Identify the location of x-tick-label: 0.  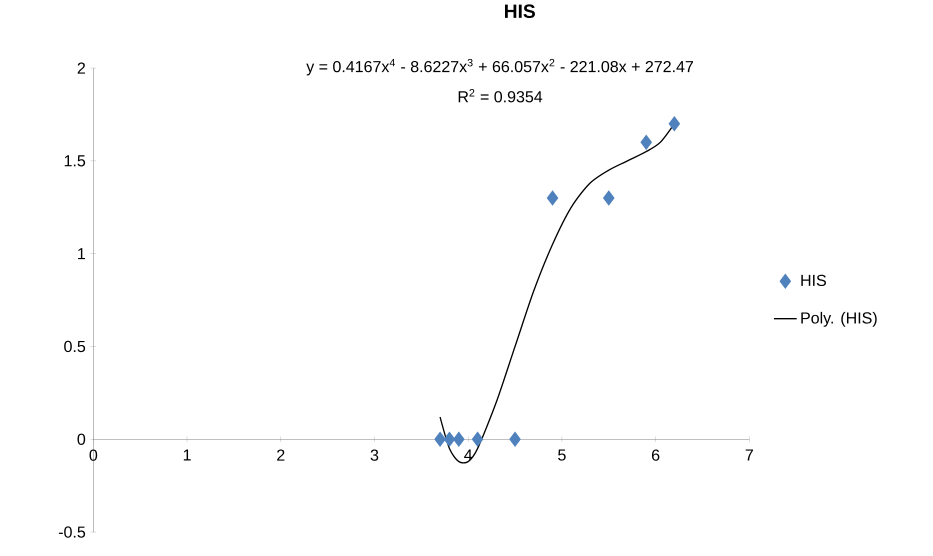
(94, 455).